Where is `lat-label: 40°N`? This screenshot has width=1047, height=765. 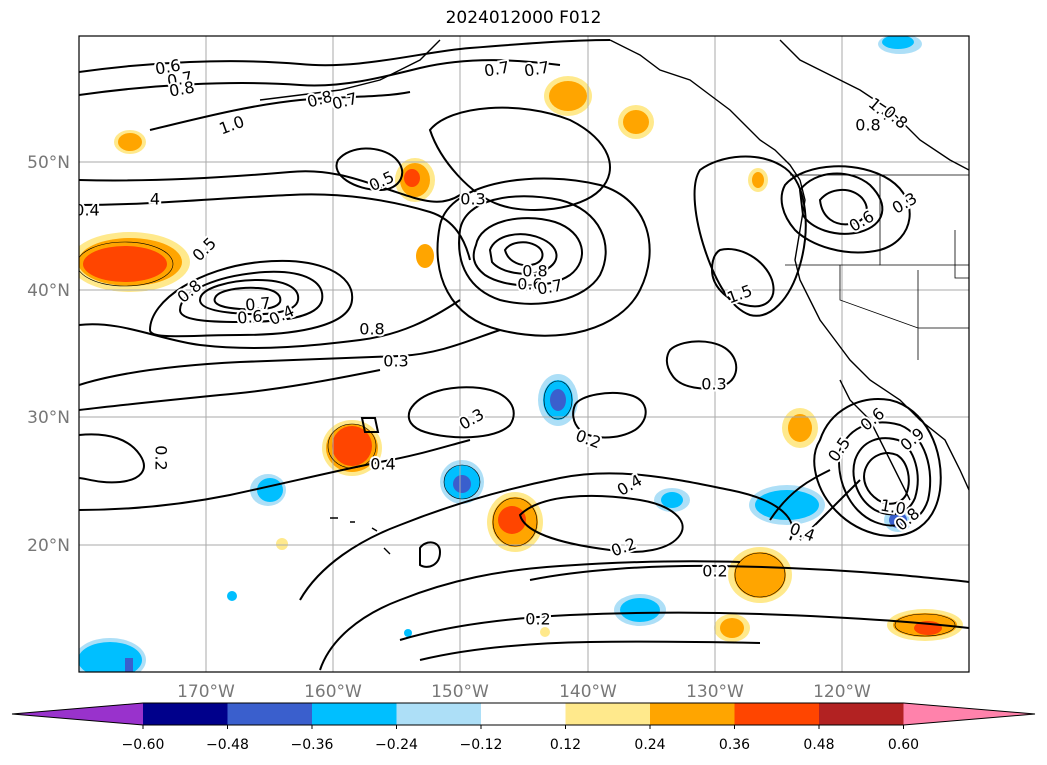 lat-label: 40°N is located at coordinates (48, 291).